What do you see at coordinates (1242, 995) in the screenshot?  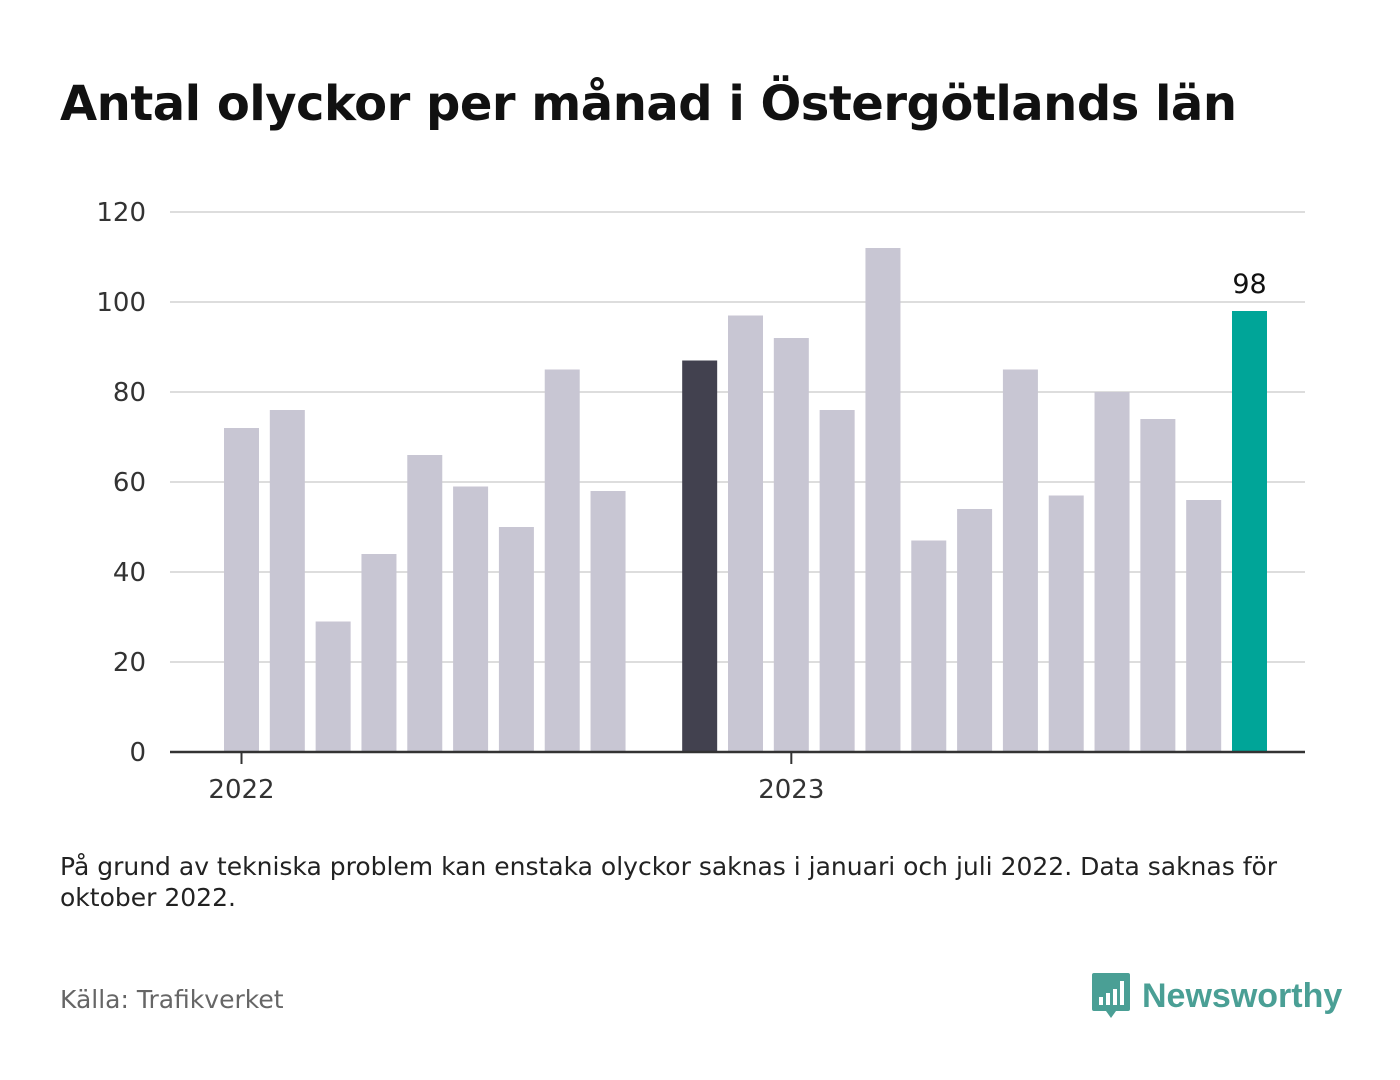 I see `brand-name: Newsworthy` at bounding box center [1242, 995].